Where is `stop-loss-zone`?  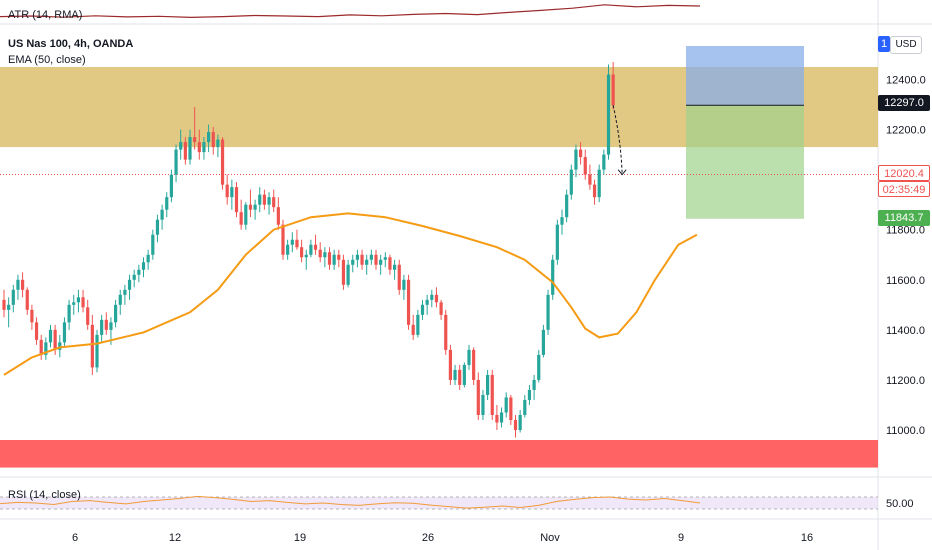
stop-loss-zone is located at coordinates (745, 76).